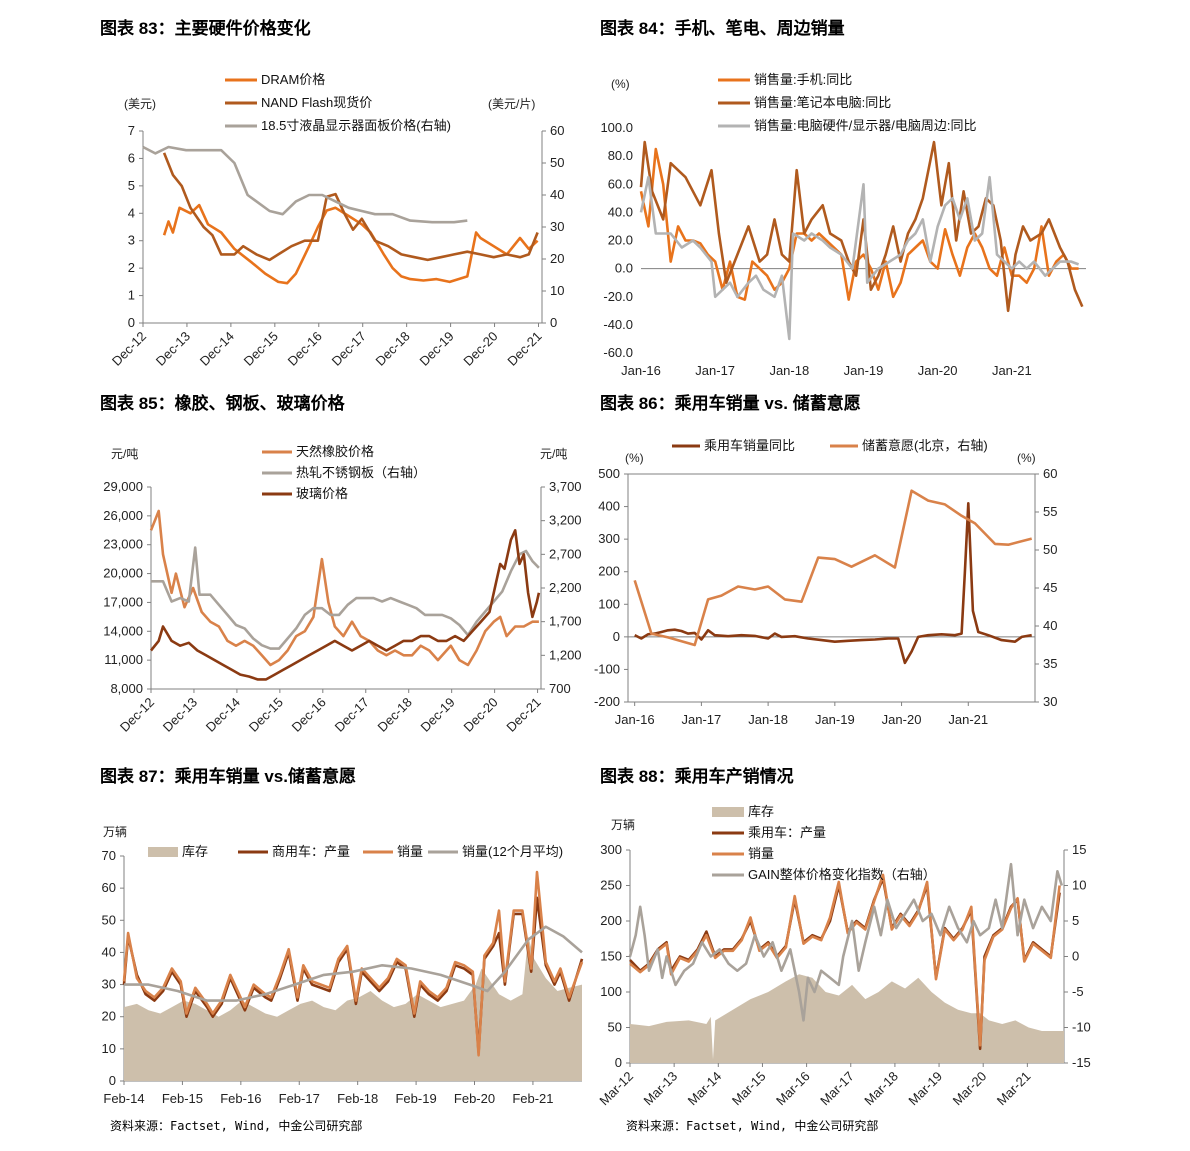 The height and width of the screenshot is (1151, 1190). I want to click on c85-x-tick-label: Dec-18, so click(395, 715).